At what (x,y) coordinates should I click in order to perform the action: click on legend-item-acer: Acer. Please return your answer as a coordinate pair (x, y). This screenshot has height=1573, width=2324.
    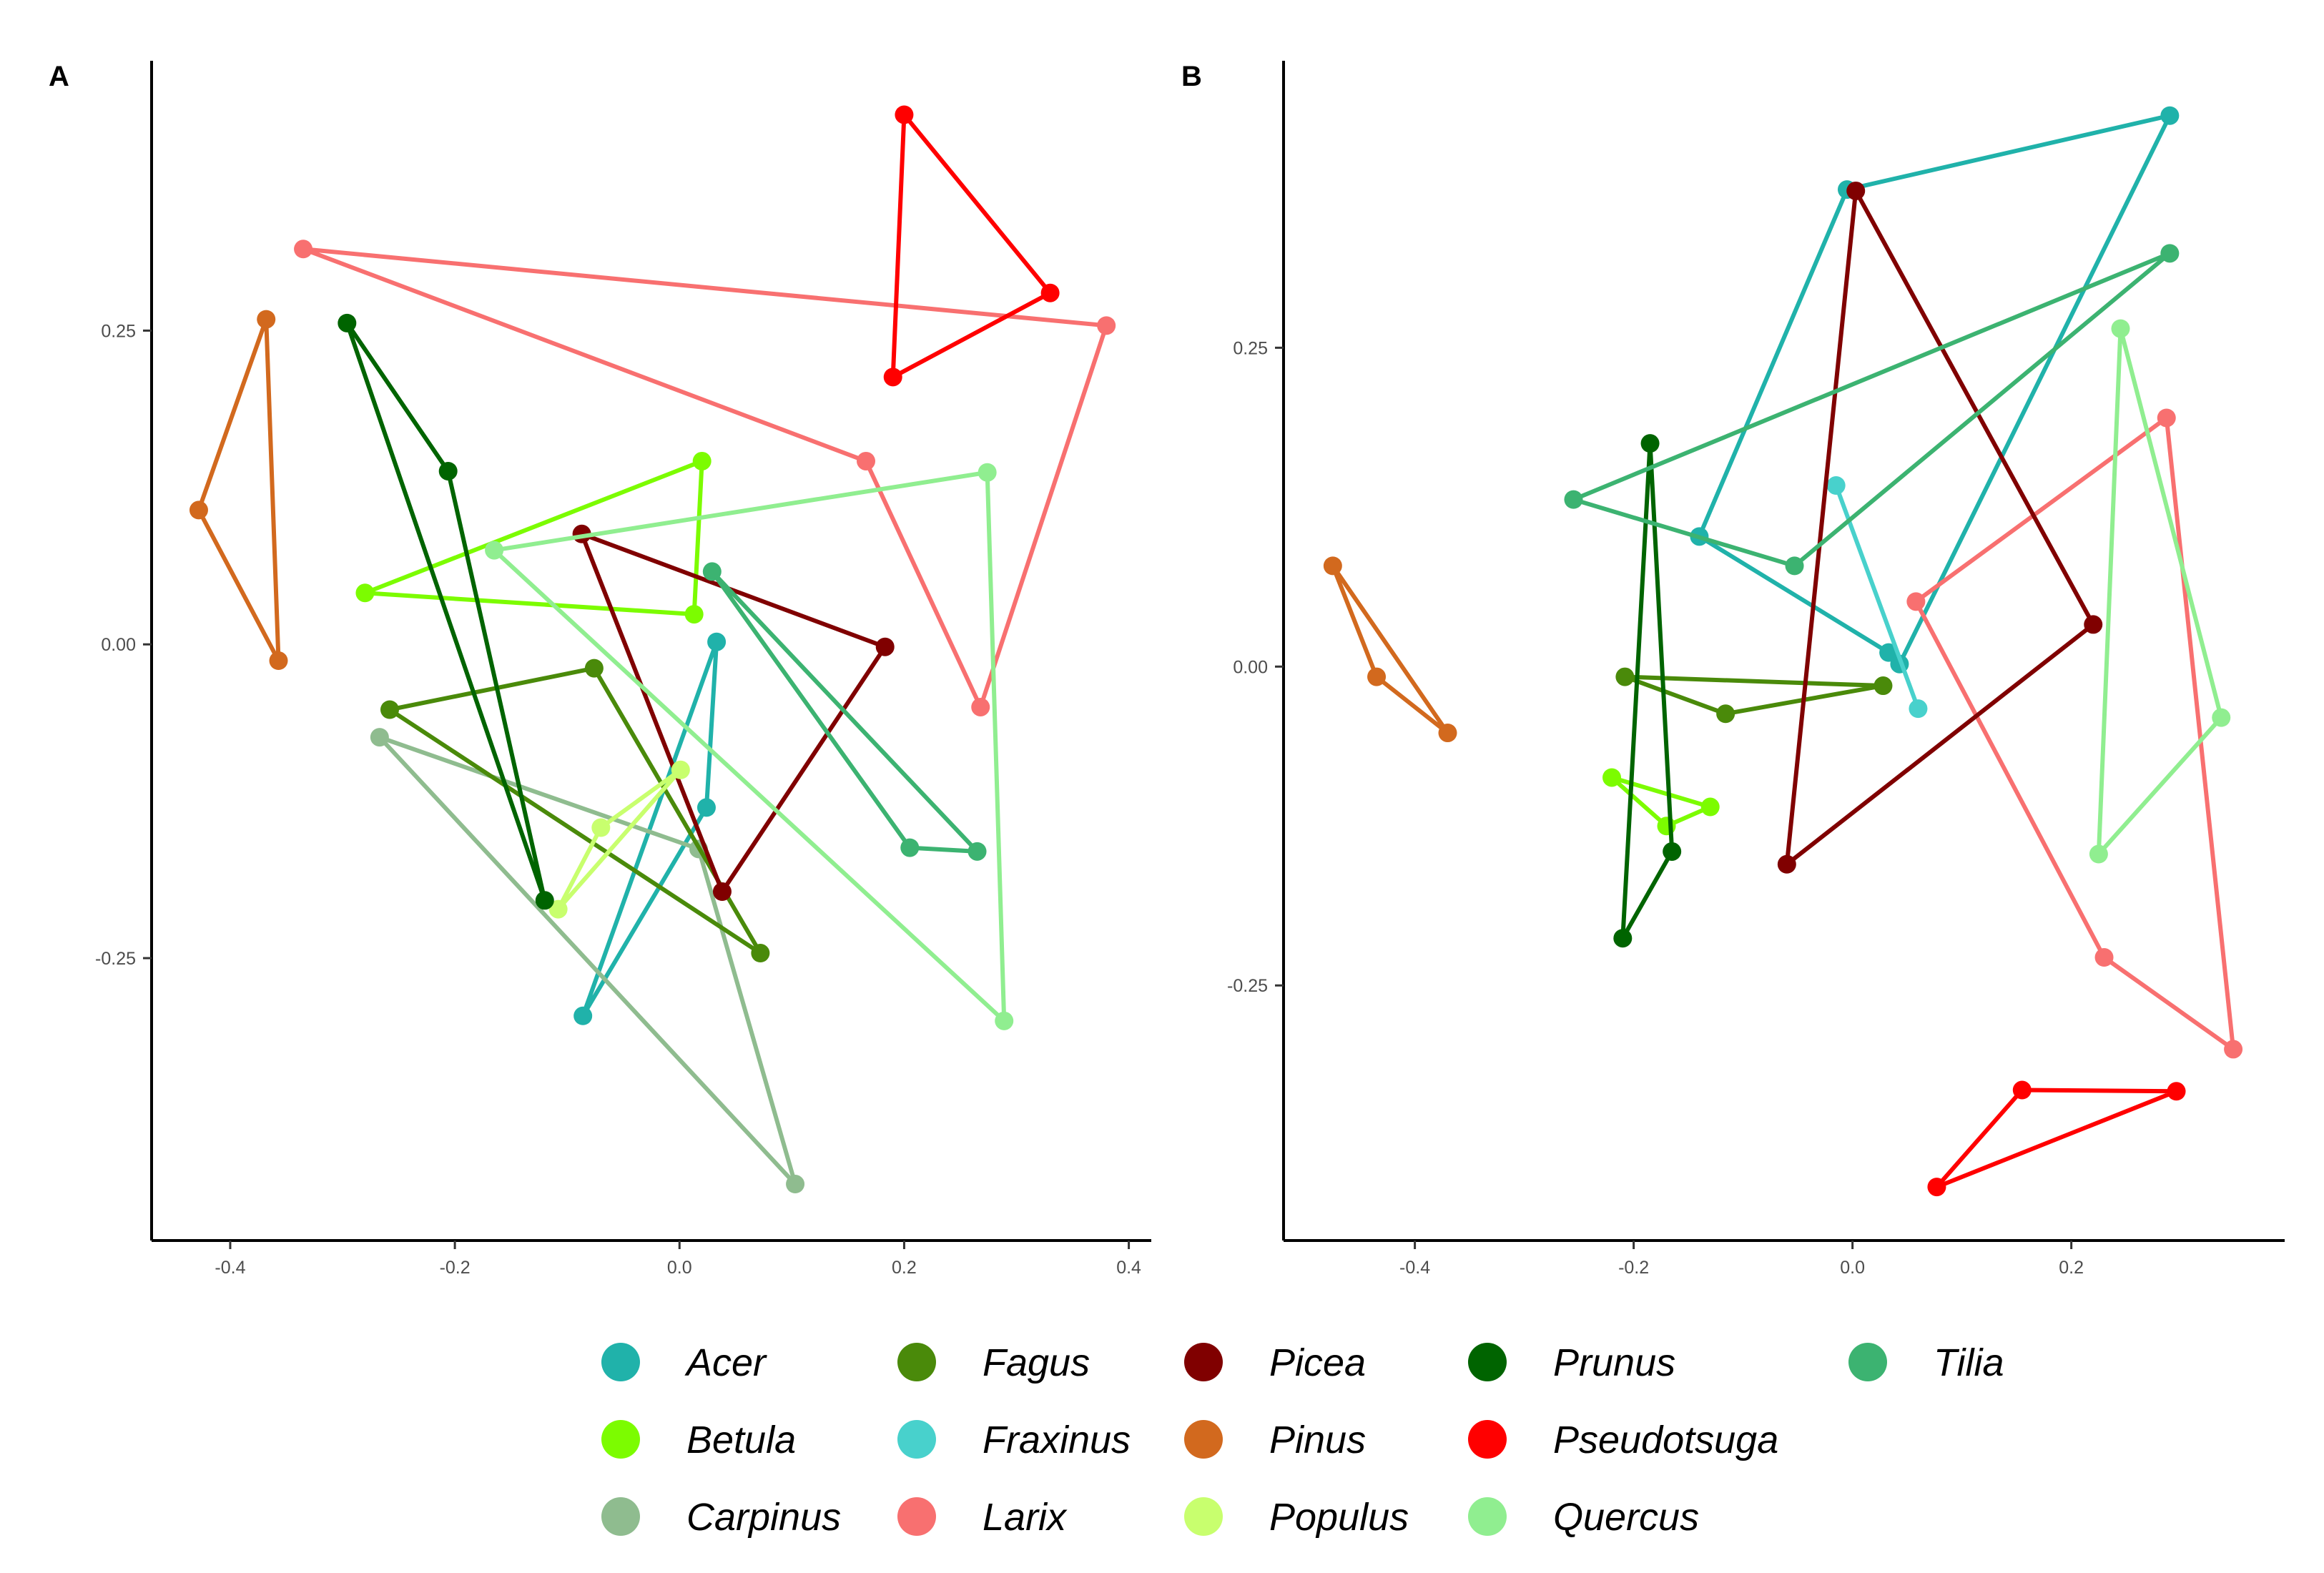
    Looking at the image, I should click on (684, 1362).